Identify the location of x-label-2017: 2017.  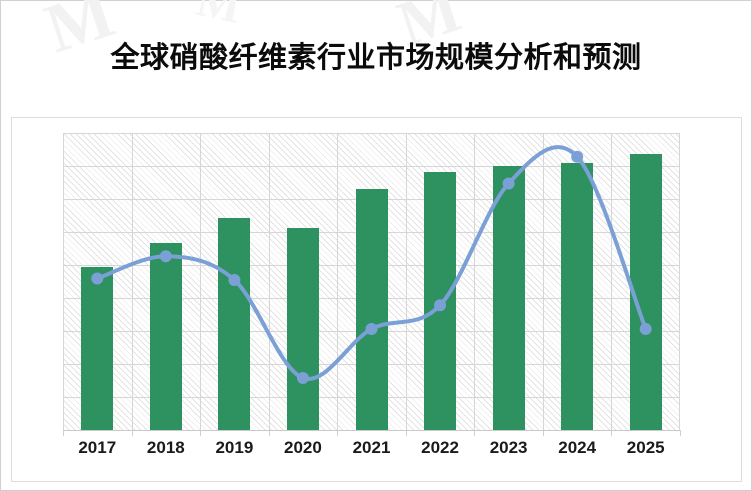
(97, 447).